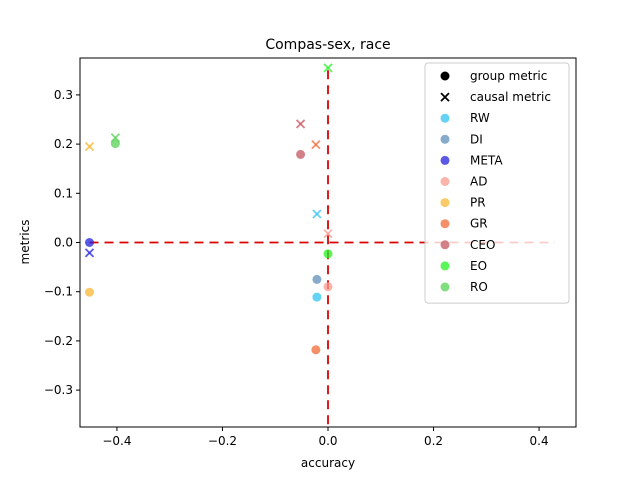  I want to click on legend-swatch-rw, so click(445, 118).